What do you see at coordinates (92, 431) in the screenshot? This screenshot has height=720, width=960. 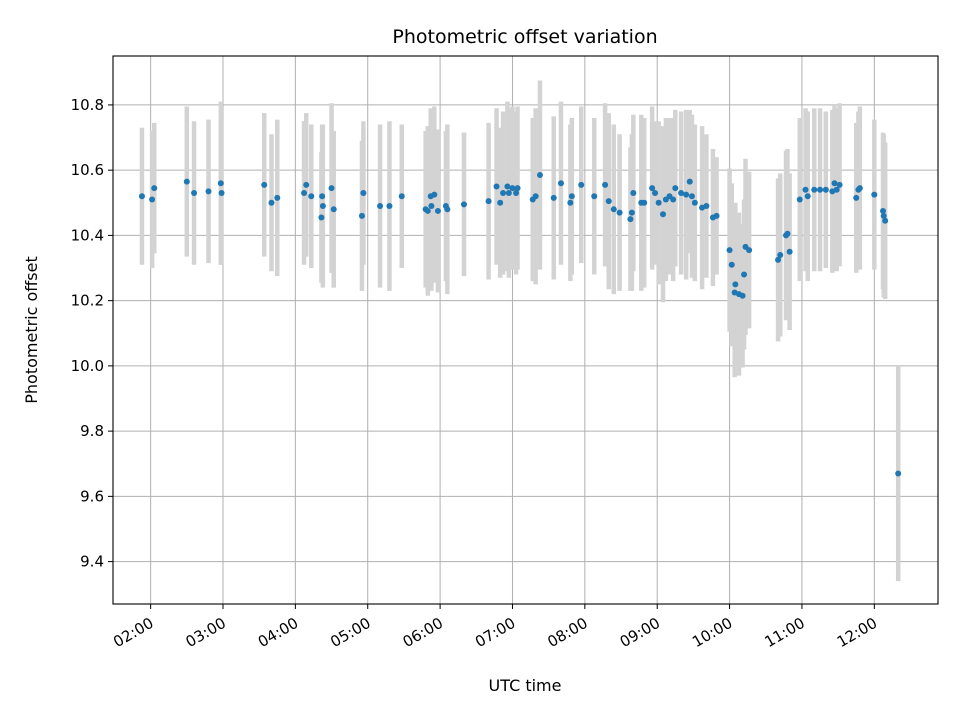 I see `y-tick-label: 9.8` at bounding box center [92, 431].